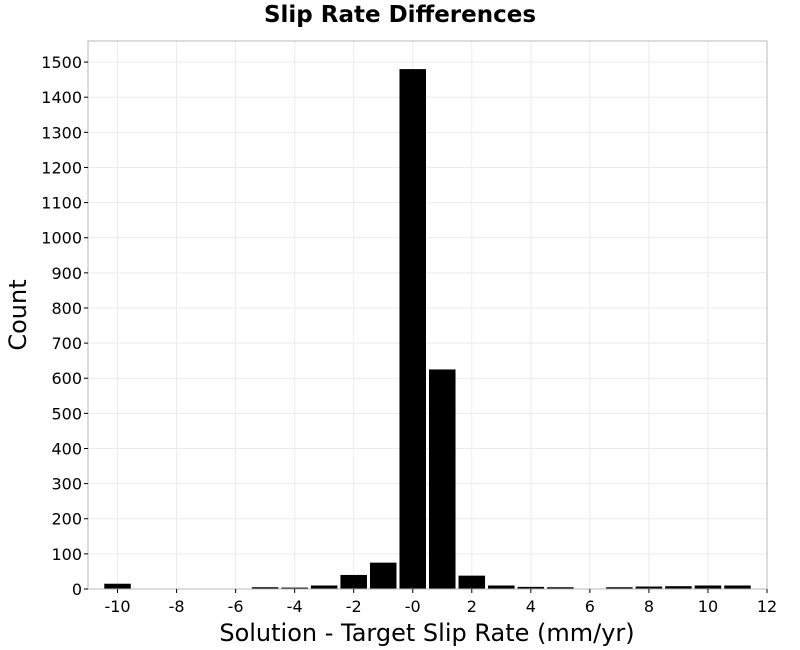 The height and width of the screenshot is (650, 800). I want to click on y-tick-label: 900, so click(66, 273).